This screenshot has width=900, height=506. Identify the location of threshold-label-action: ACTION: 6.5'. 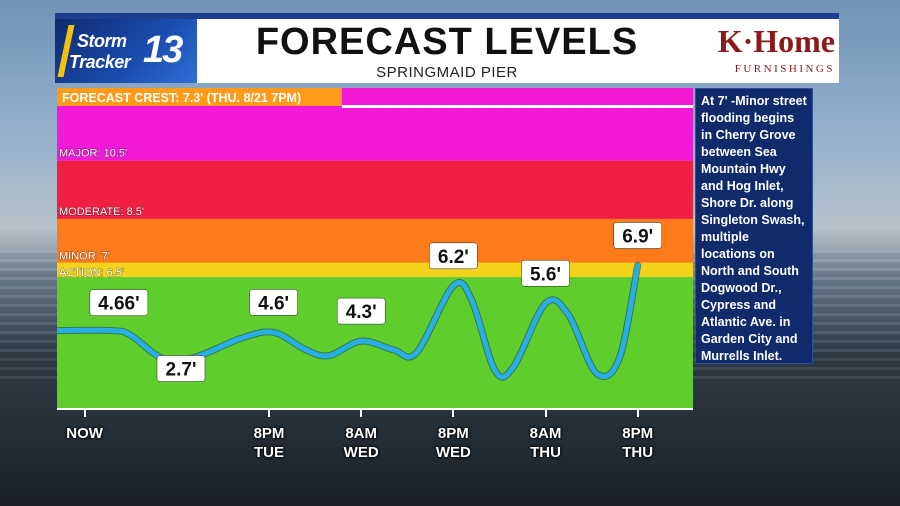
(91, 273).